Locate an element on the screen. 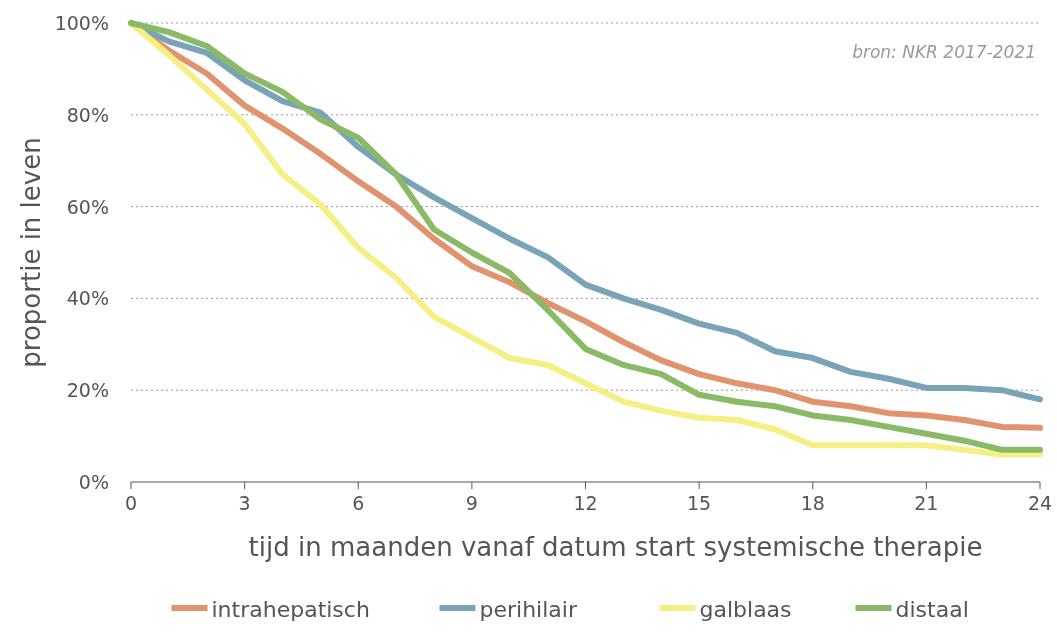  x-tick-label: 21 is located at coordinates (926, 503).